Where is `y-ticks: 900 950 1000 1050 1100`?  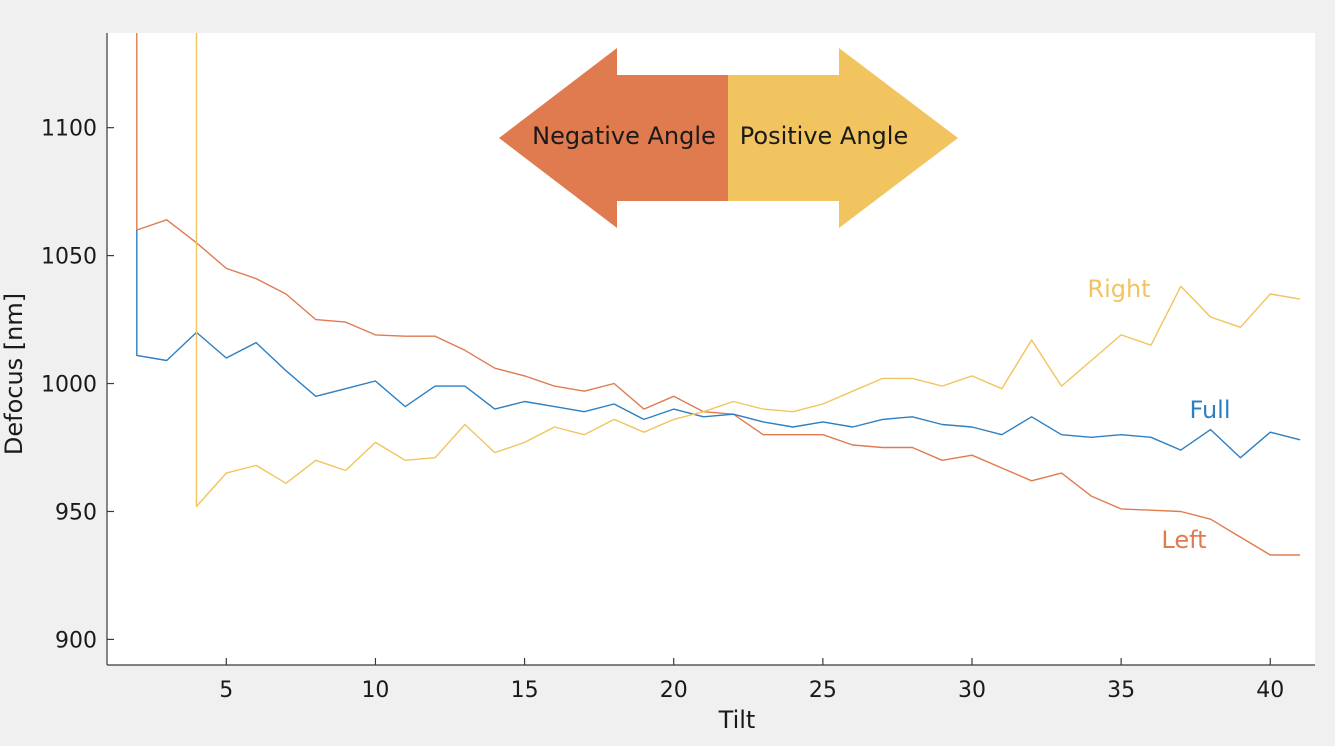
y-ticks: 900 950 1000 1050 1100 is located at coordinates (77, 385).